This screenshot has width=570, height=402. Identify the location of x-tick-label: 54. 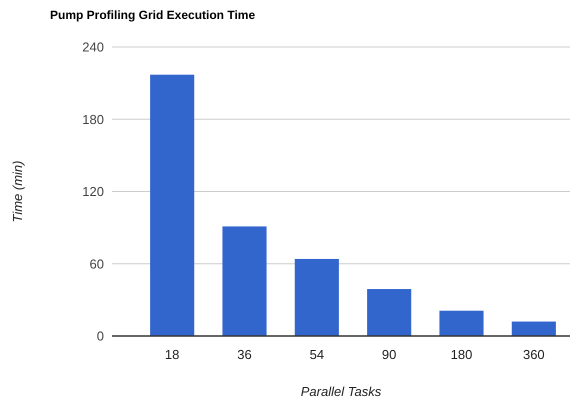
(317, 354).